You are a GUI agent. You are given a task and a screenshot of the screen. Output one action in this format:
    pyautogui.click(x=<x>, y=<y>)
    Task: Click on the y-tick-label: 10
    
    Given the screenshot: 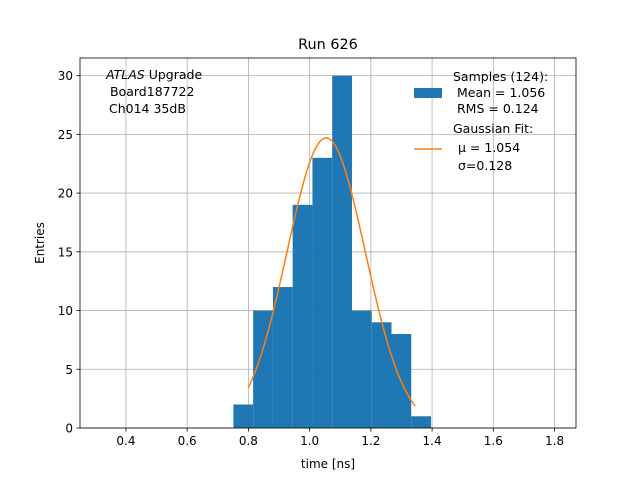 What is the action you would take?
    pyautogui.click(x=65, y=311)
    